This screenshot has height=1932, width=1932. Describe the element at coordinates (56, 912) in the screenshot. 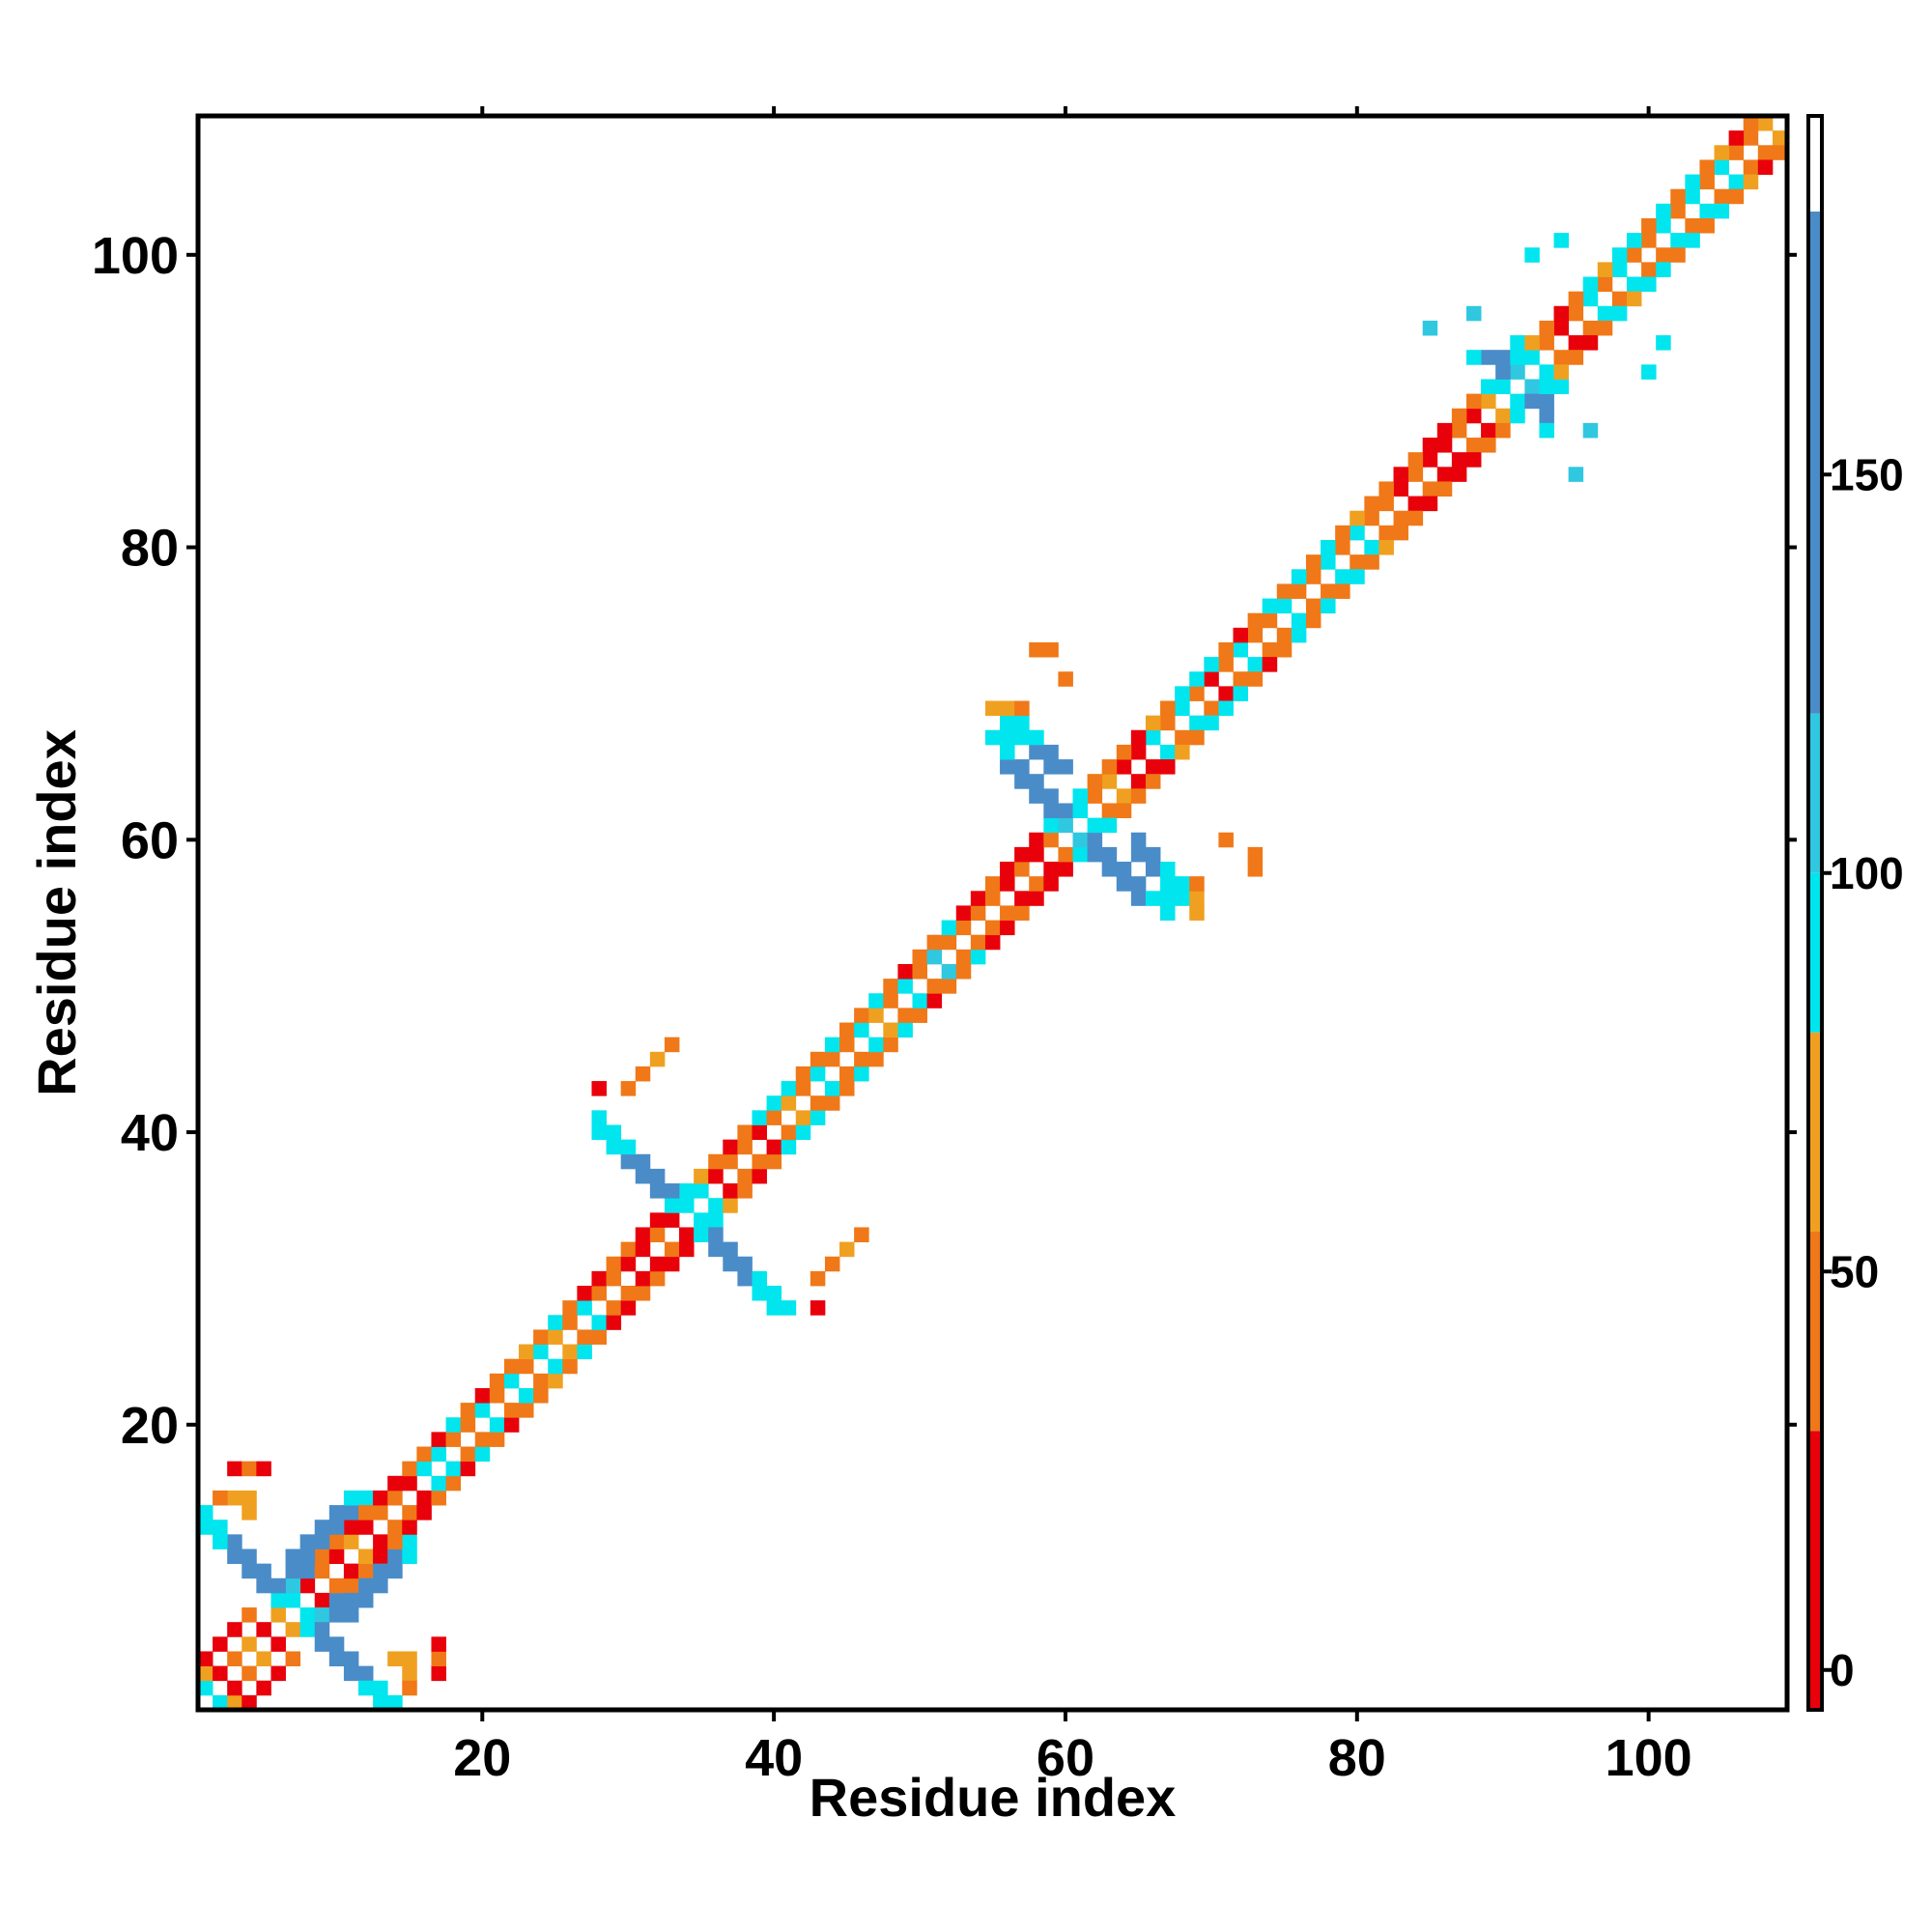

I see `y-axis-title: Residue index` at that location.